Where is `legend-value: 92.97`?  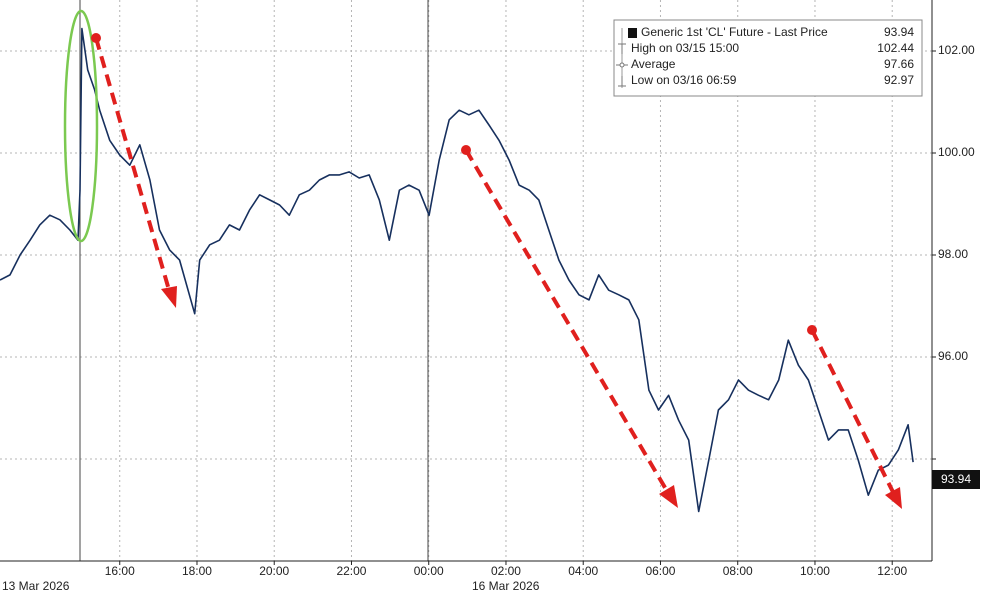 legend-value: 92.97 is located at coordinates (899, 80).